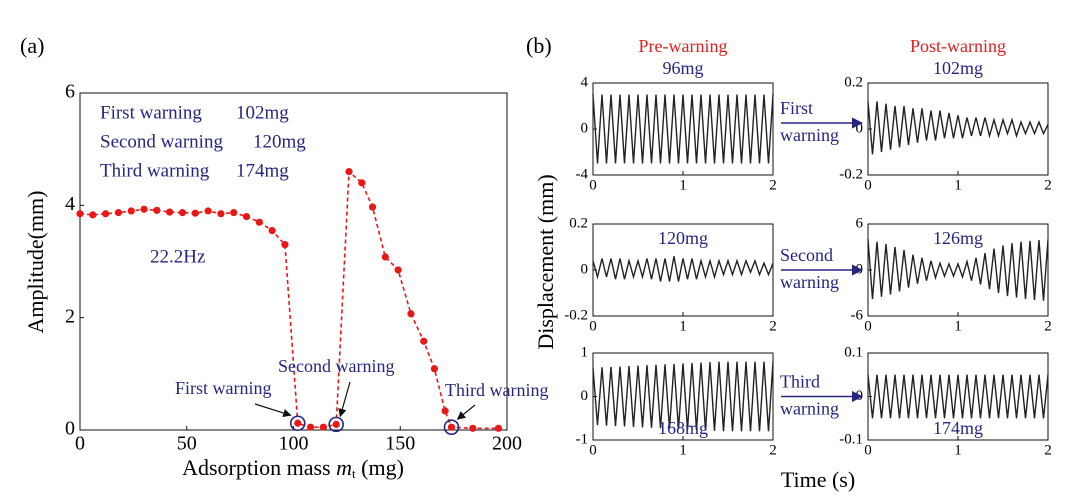  Describe the element at coordinates (582, 439) in the screenshot. I see `y-tick-label: -1` at that location.